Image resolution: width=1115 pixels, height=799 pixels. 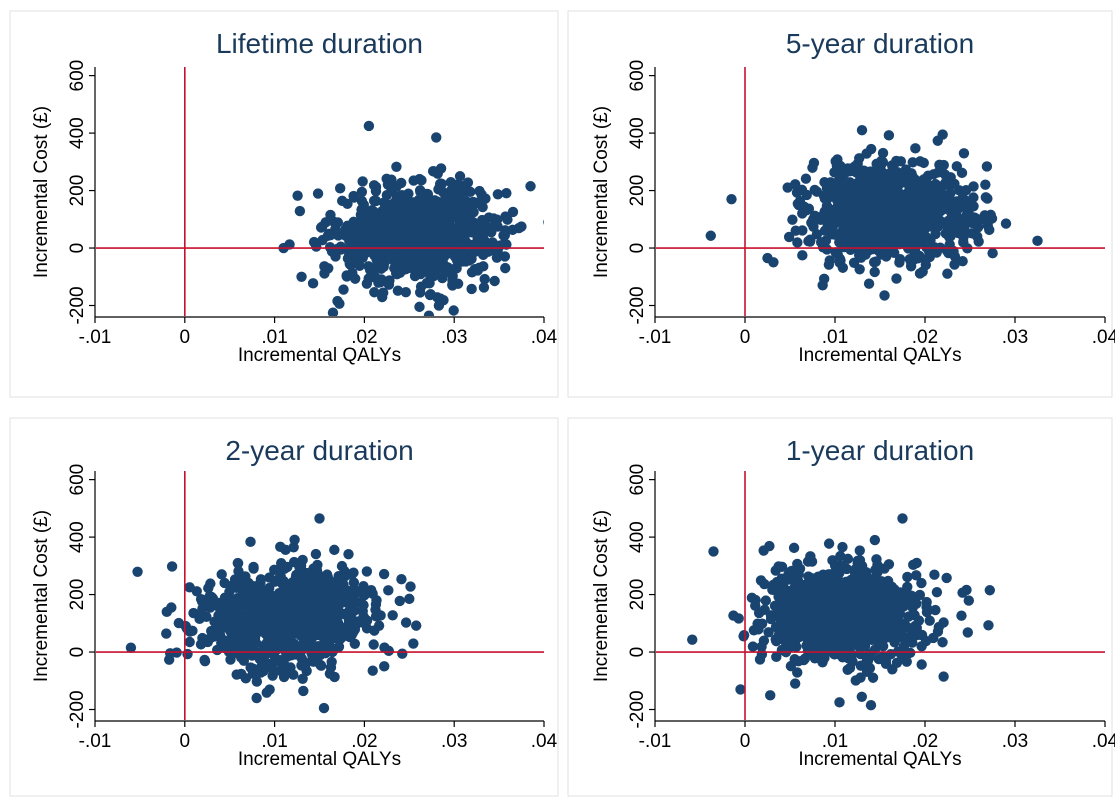 I want to click on chart-title: Lifetime duration, so click(x=319, y=43).